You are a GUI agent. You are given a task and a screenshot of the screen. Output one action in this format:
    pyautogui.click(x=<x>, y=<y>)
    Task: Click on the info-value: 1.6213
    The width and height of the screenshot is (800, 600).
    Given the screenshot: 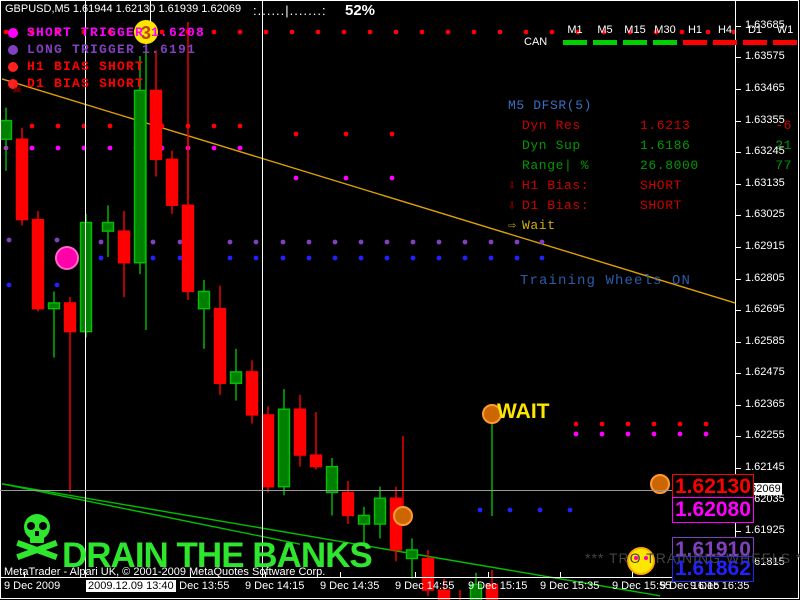 What is the action you would take?
    pyautogui.click(x=665, y=125)
    